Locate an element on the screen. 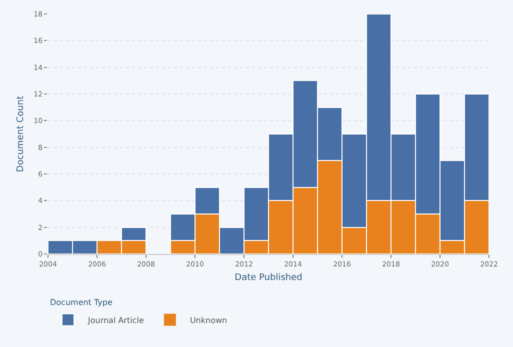 The image size is (513, 347). legend-label: Journal Article is located at coordinates (115, 320).